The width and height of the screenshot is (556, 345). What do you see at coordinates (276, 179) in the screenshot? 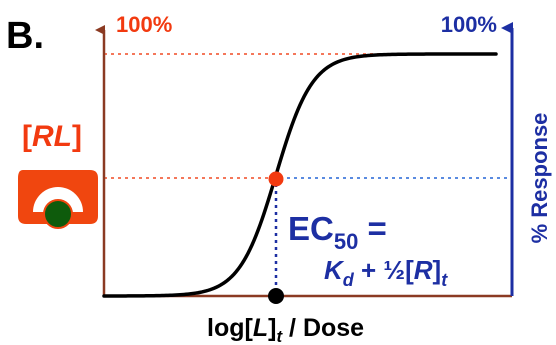
I see `ec50-point` at bounding box center [276, 179].